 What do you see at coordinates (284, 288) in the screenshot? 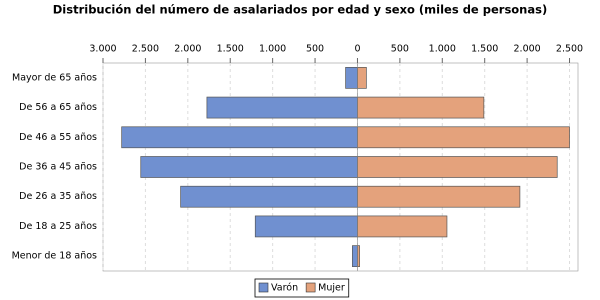
I see `legend-label: Varón` at bounding box center [284, 288].